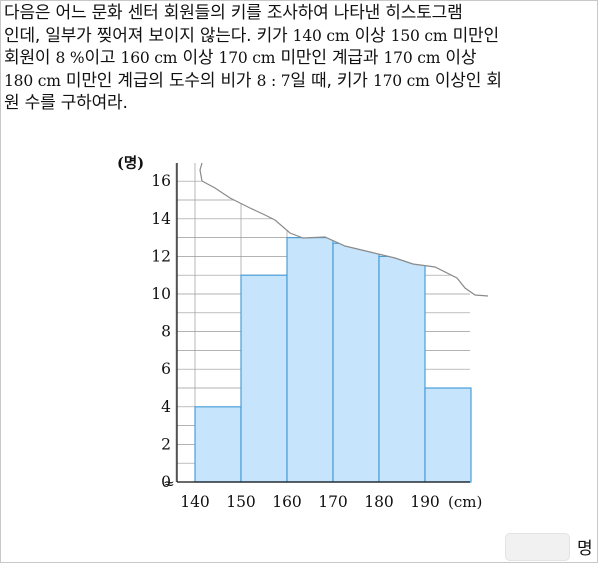 The width and height of the screenshot is (598, 563). I want to click on problem-line-2-text-a: 인데, 일부가 찢어져 보이지 않는다. 키가, so click(148, 35).